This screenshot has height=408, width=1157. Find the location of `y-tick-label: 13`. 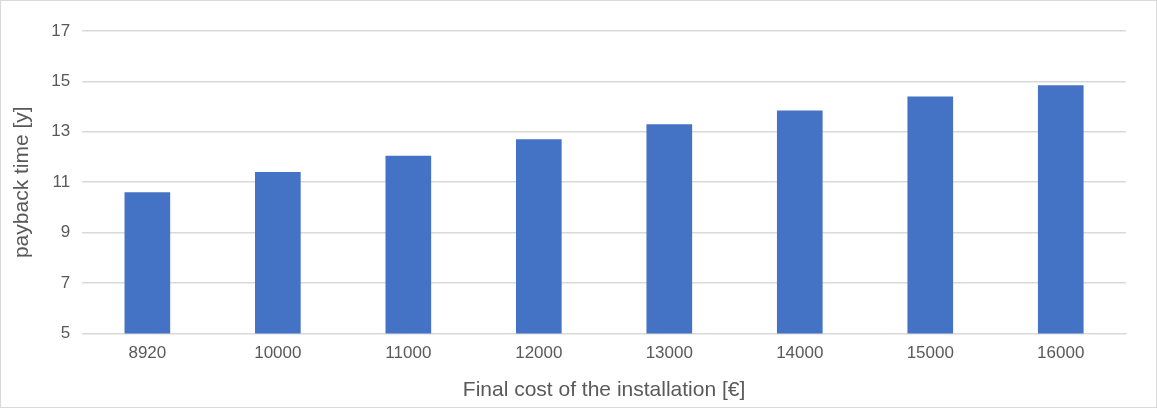

y-tick-label: 13 is located at coordinates (61, 131).